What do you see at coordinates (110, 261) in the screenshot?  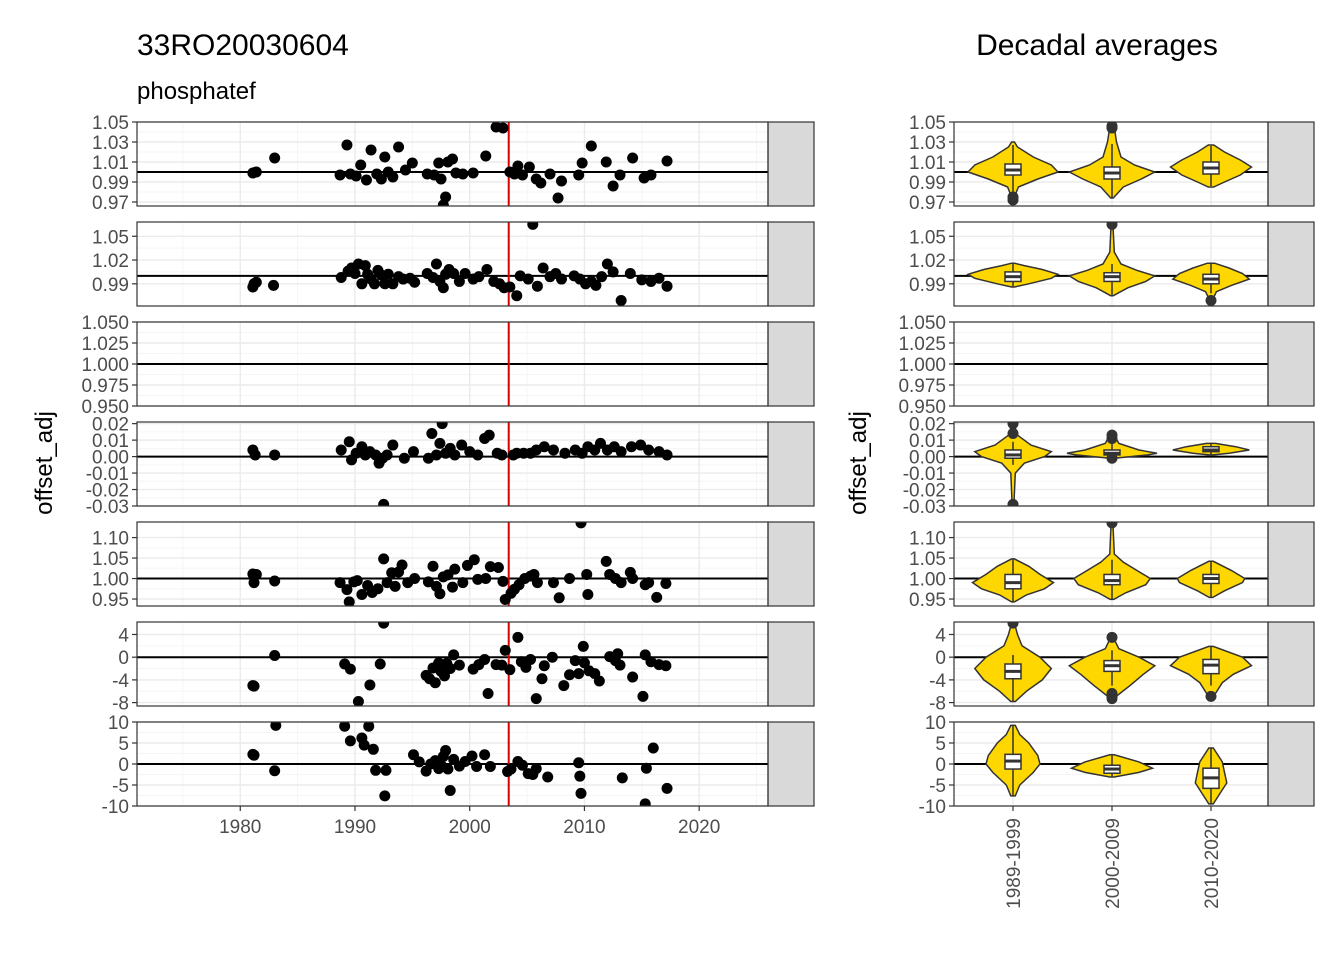 I see `left-panel-oxygen-y-tick-label: 1.02` at bounding box center [110, 261].